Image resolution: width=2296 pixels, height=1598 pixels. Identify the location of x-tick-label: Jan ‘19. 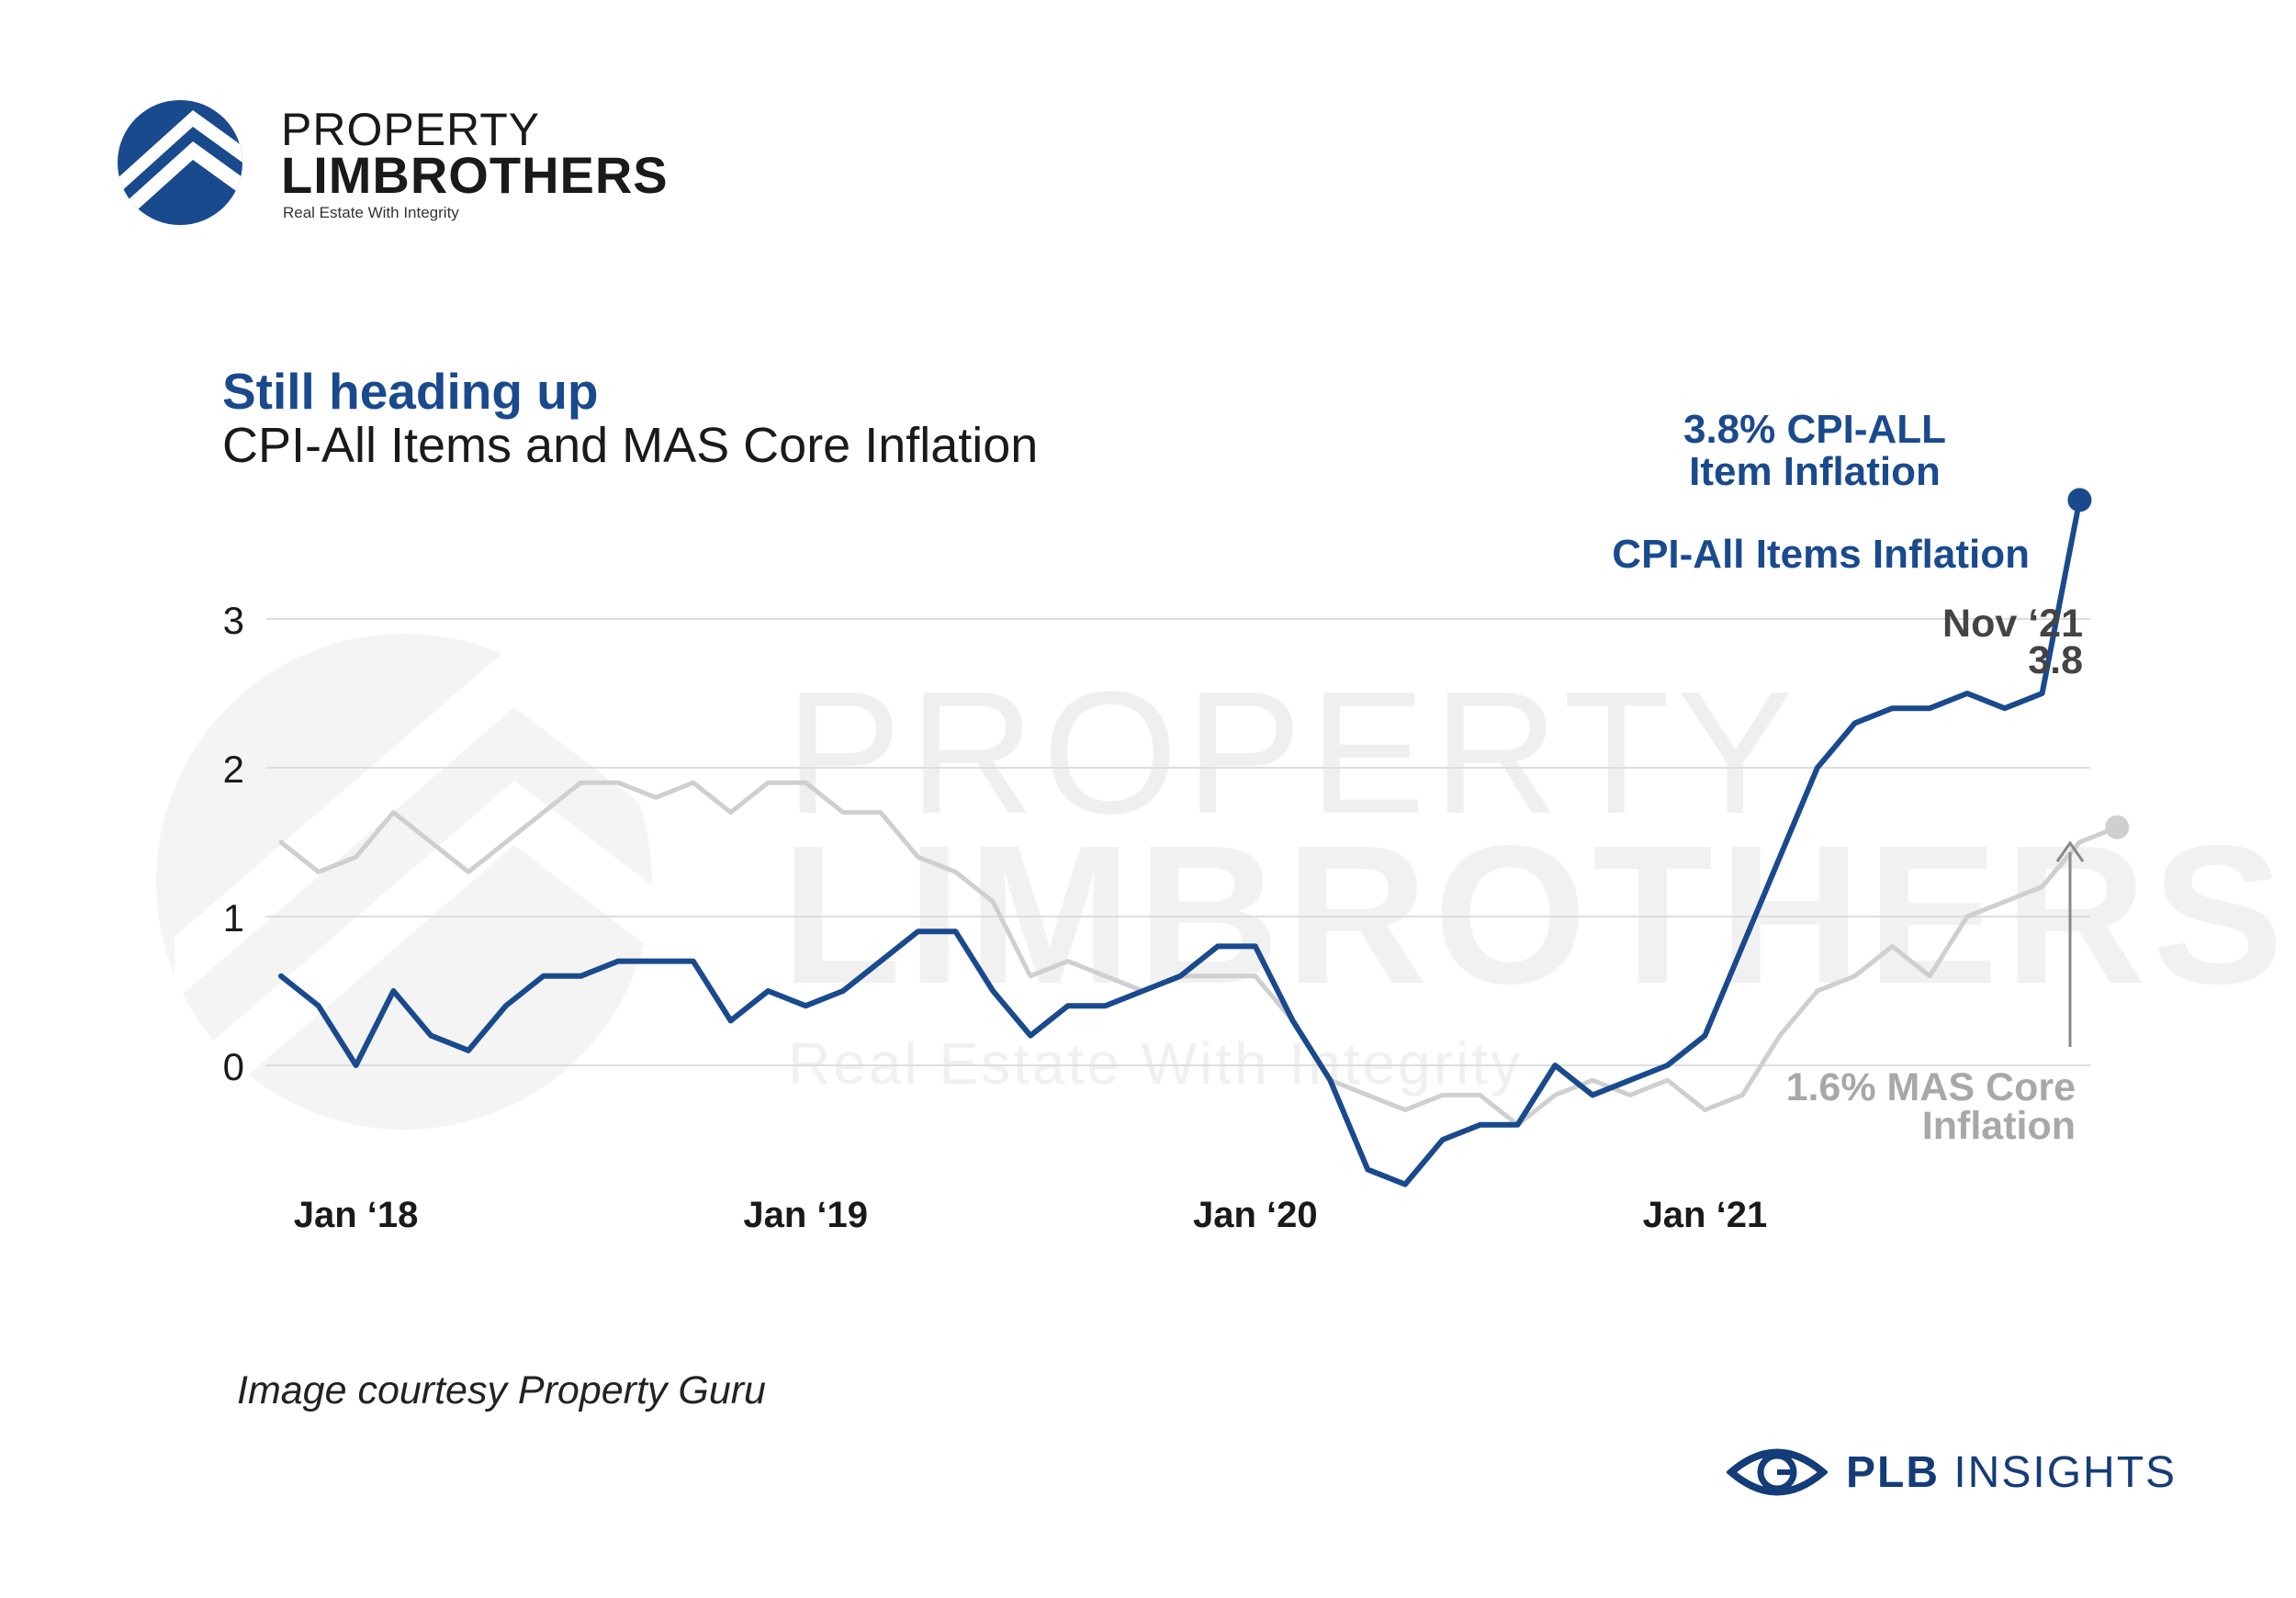
(805, 1215).